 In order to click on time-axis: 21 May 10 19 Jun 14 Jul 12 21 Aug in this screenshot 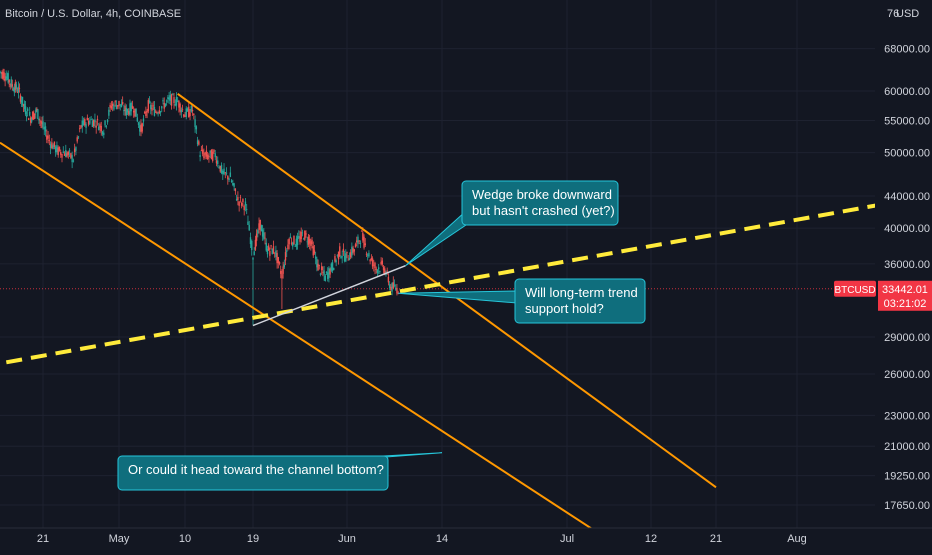, I will do `click(466, 538)`.